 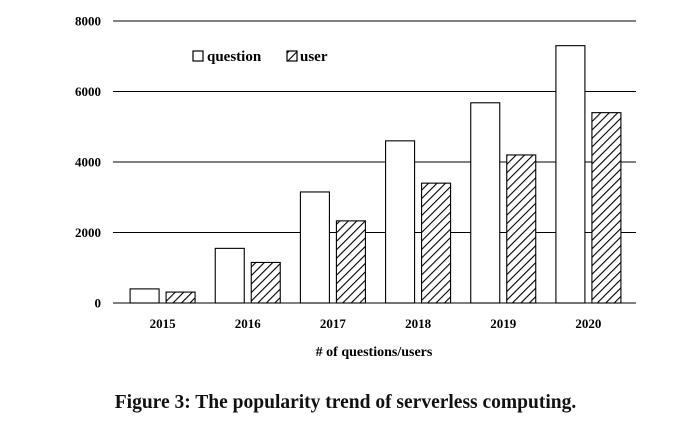 What do you see at coordinates (376, 323) in the screenshot?
I see `x-axis-ticks: 2015 2016 2017 2018 2019 2020` at bounding box center [376, 323].